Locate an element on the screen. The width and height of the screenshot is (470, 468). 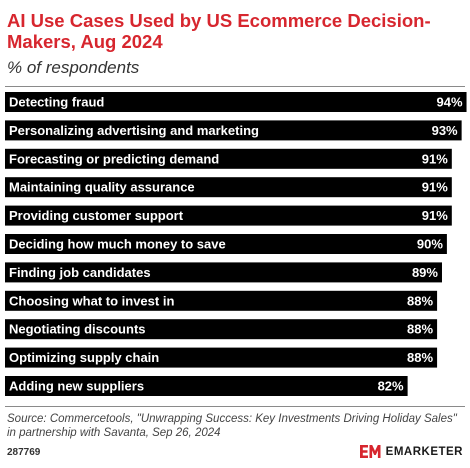
value-label: 90% is located at coordinates (430, 244).